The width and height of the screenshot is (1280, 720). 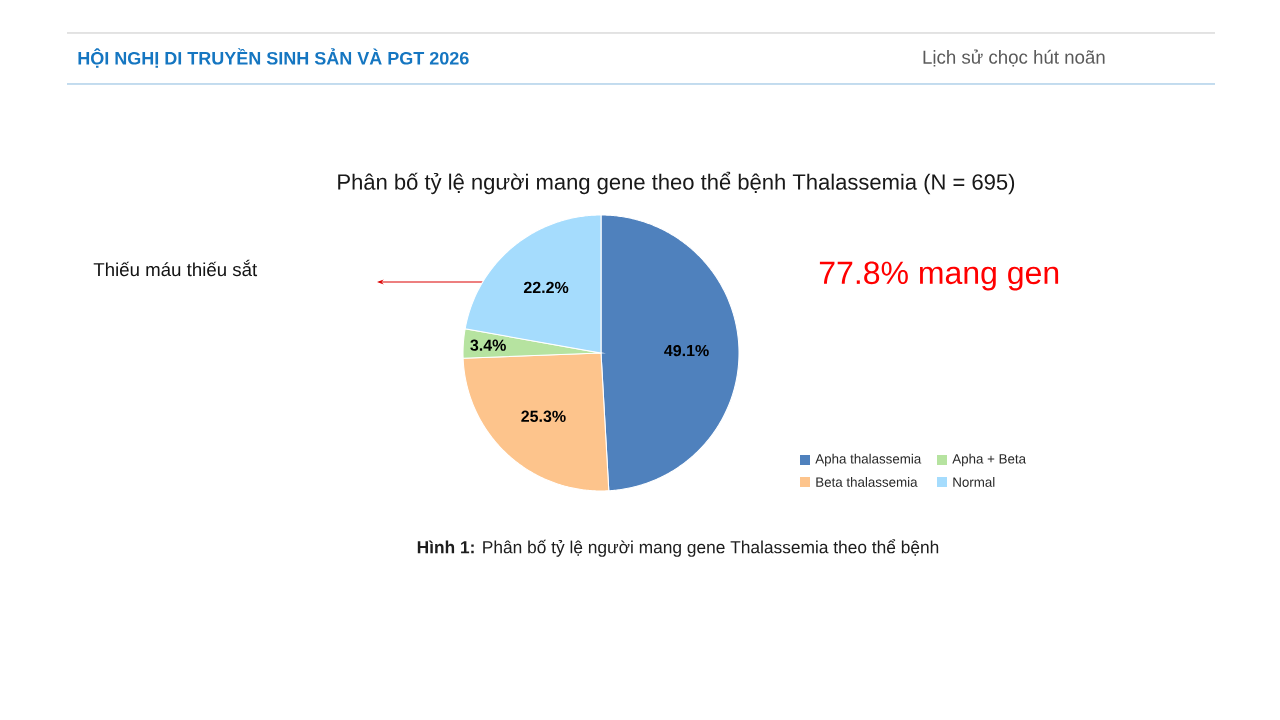 I want to click on text: Lịch sử chọc hút noãn, so click(x=1014, y=58).